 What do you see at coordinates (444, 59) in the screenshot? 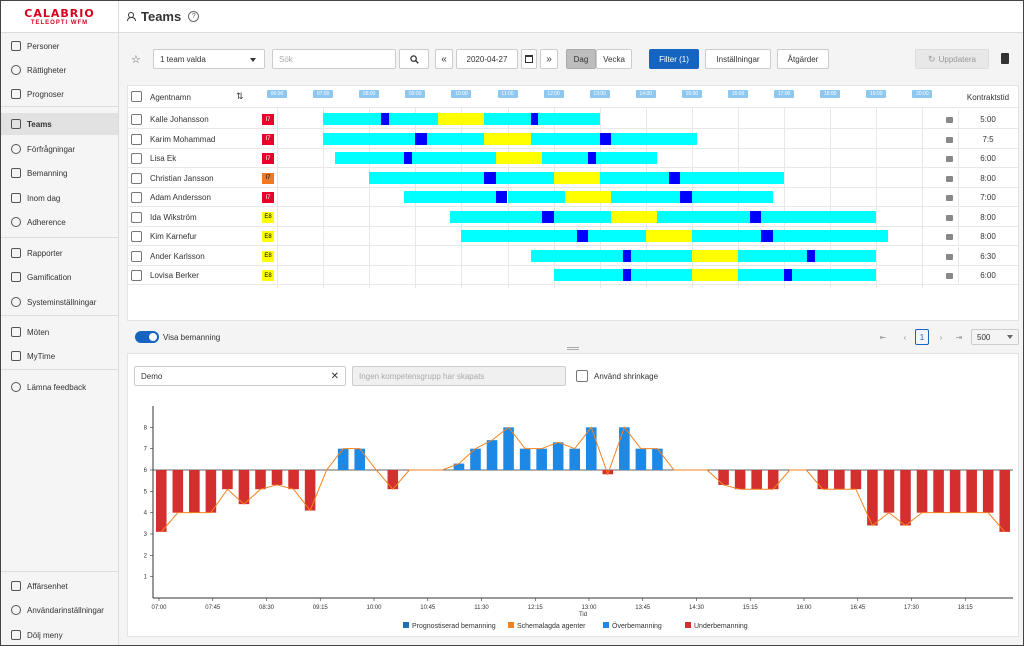
I see `prev-day-button: «` at bounding box center [444, 59].